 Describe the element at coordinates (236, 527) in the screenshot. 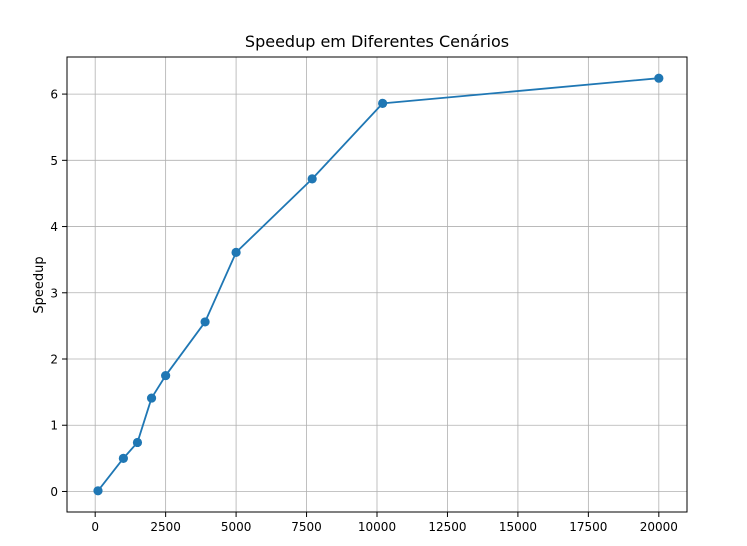

I see `x-tick-label: 5000` at that location.